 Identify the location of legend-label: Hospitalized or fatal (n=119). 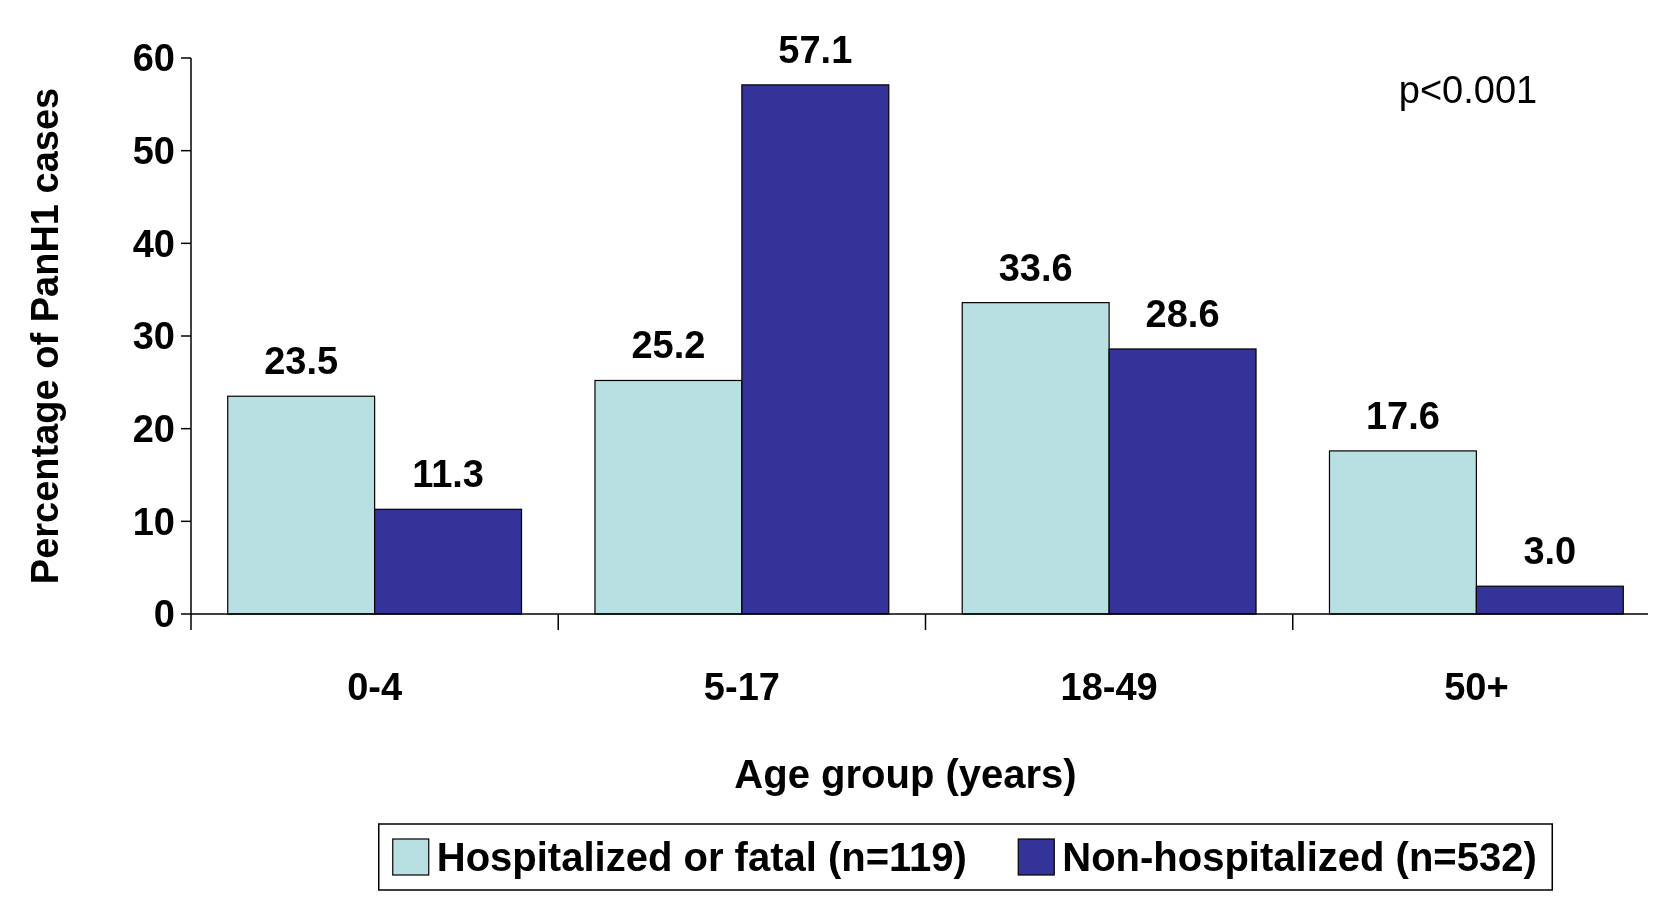
(701, 857).